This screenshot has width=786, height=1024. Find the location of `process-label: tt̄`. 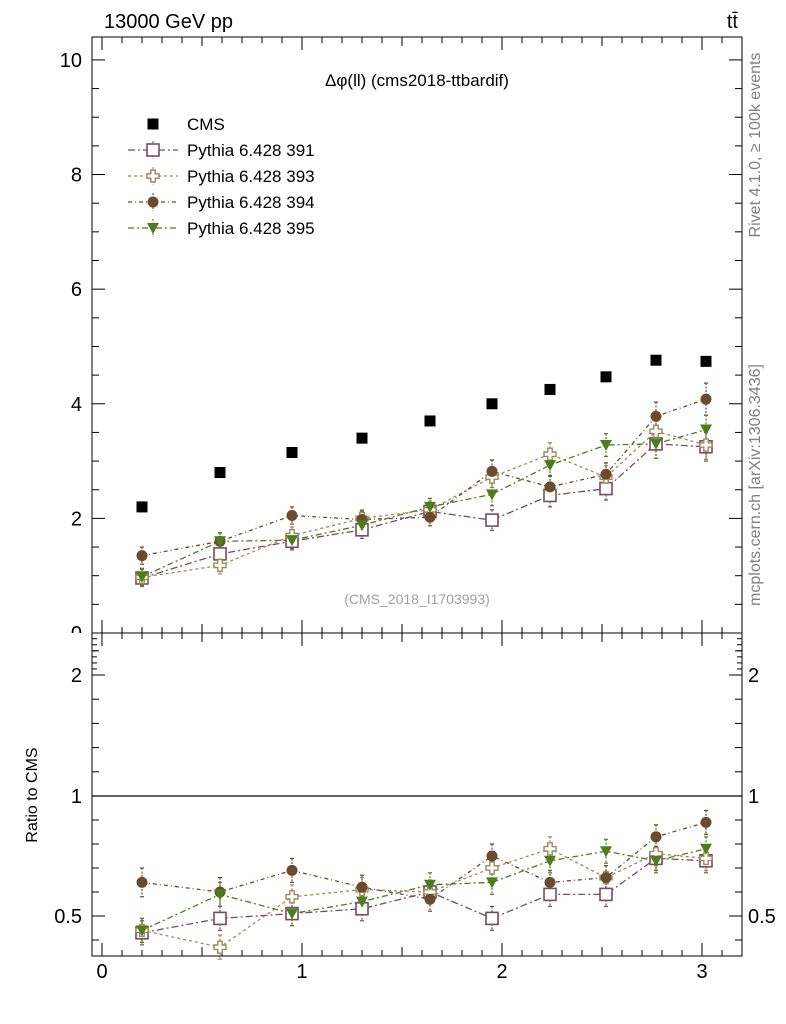

process-label: tt̄ is located at coordinates (733, 22).